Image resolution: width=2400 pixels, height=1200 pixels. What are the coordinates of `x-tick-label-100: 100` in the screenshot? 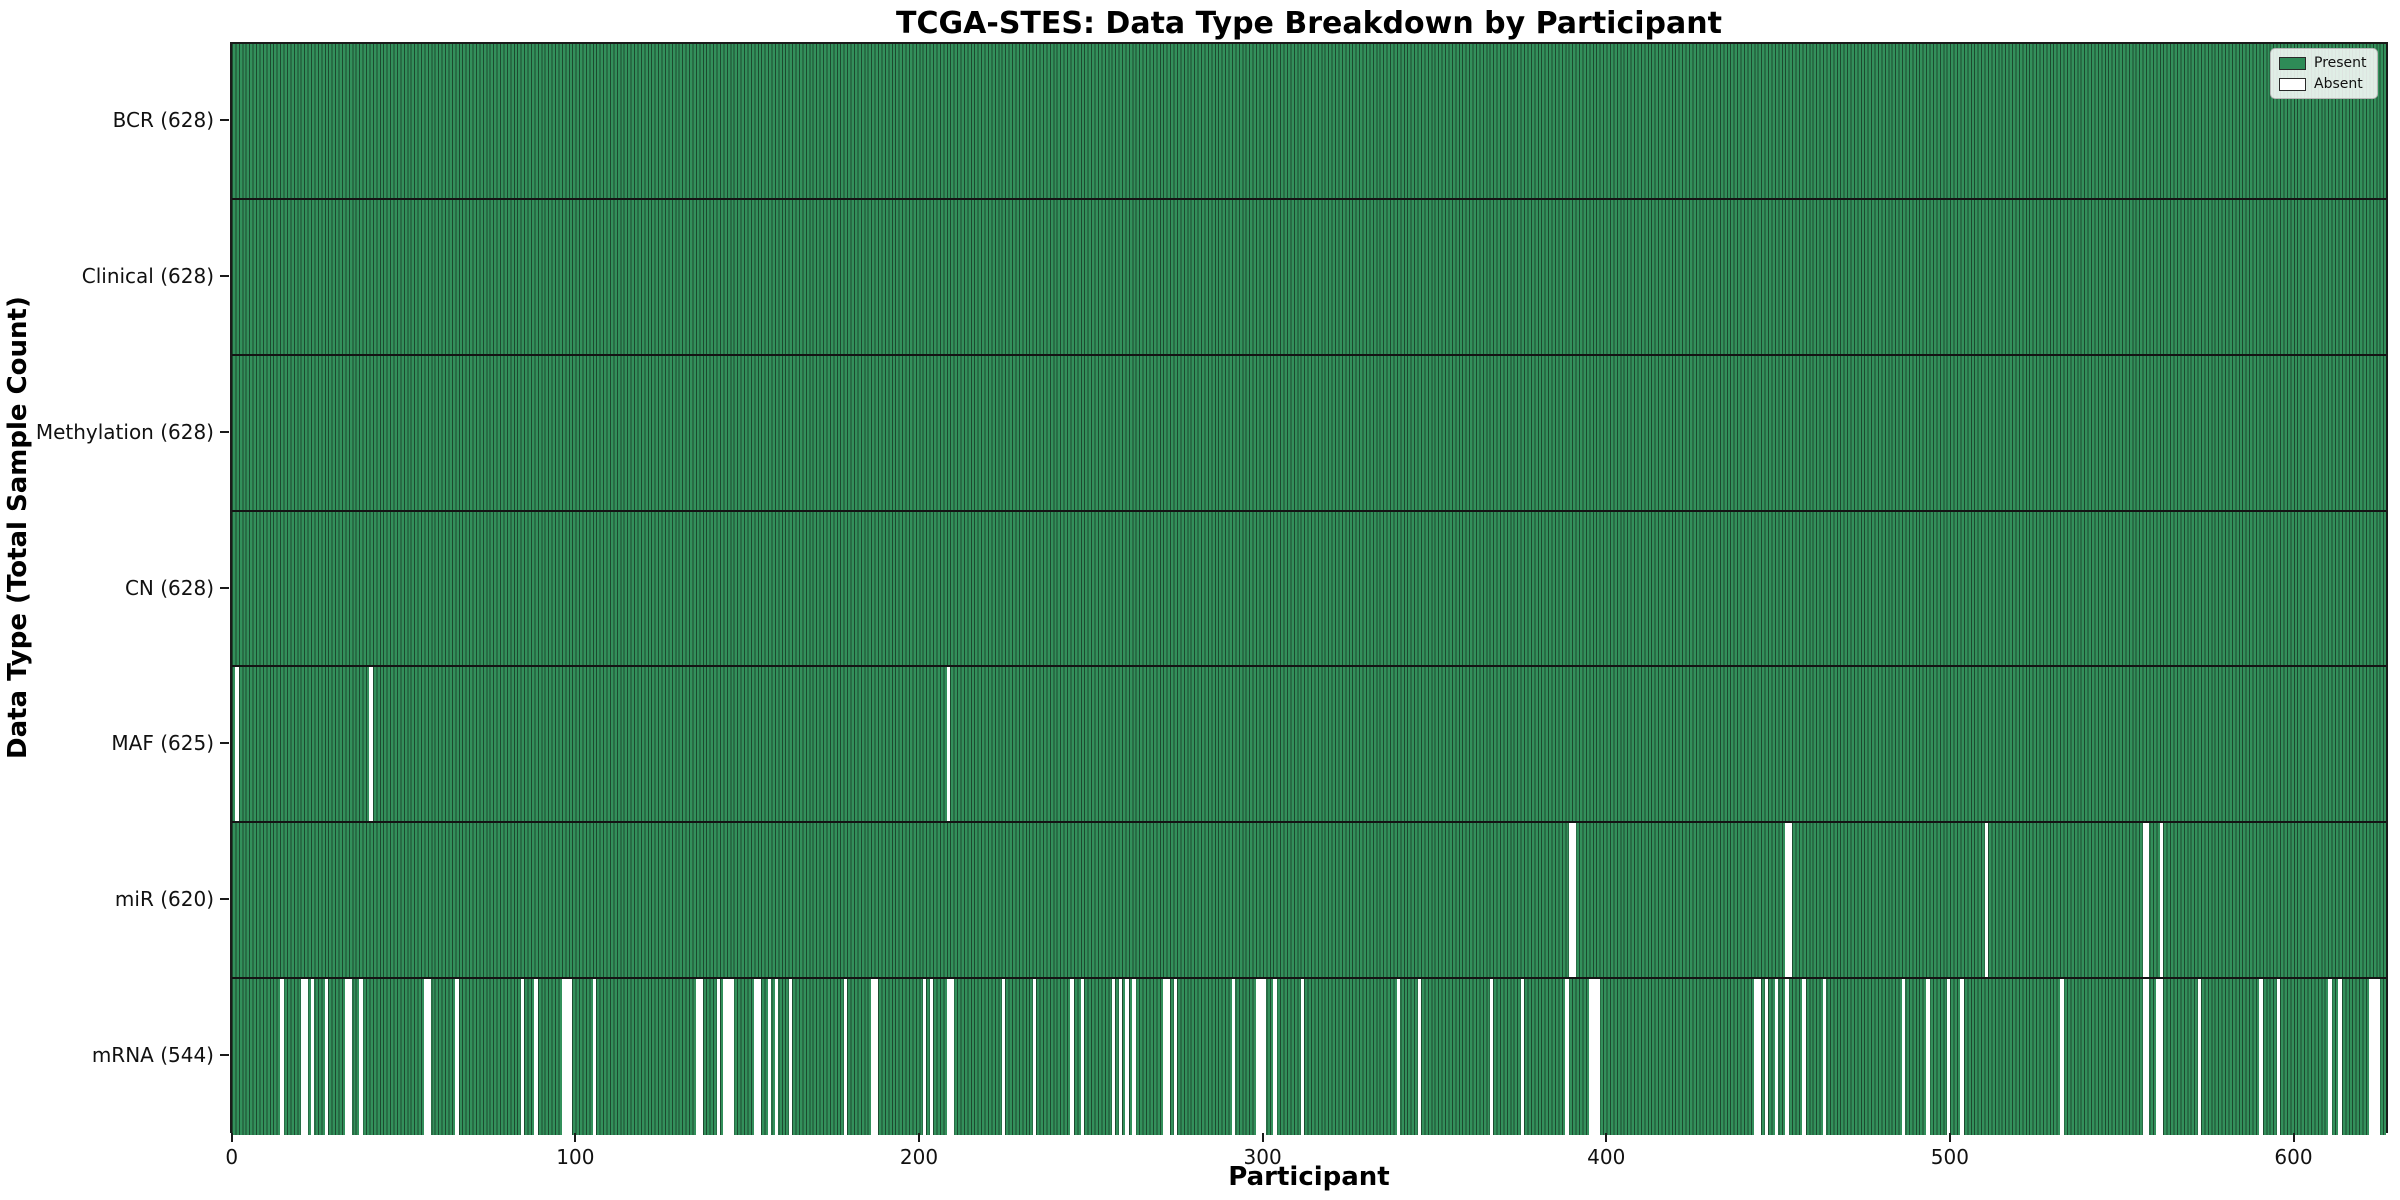 It's located at (575, 1157).